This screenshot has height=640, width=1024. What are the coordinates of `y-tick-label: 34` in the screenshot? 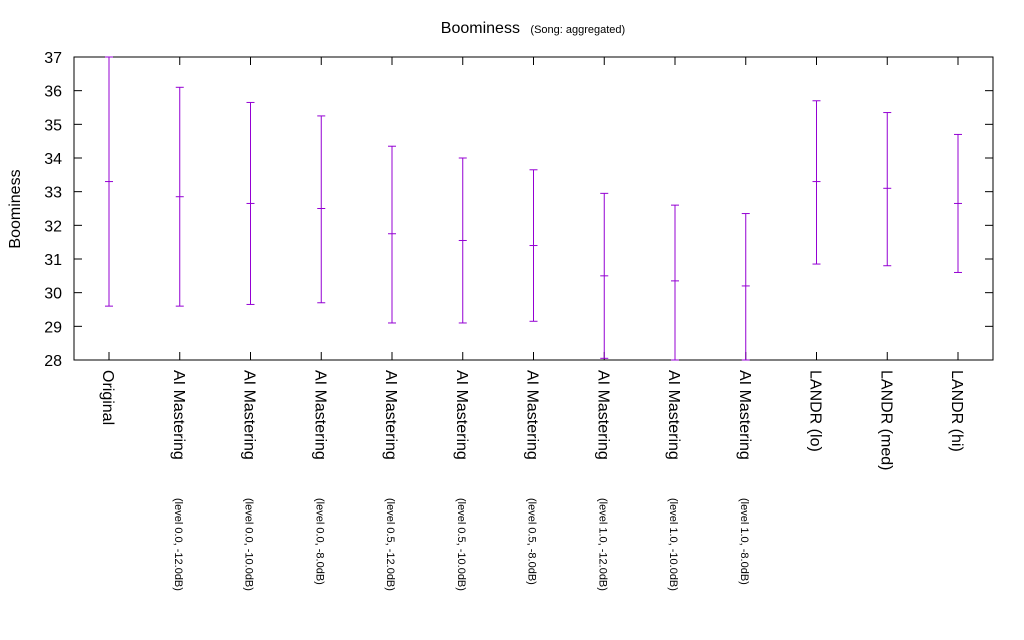 It's located at (53, 159).